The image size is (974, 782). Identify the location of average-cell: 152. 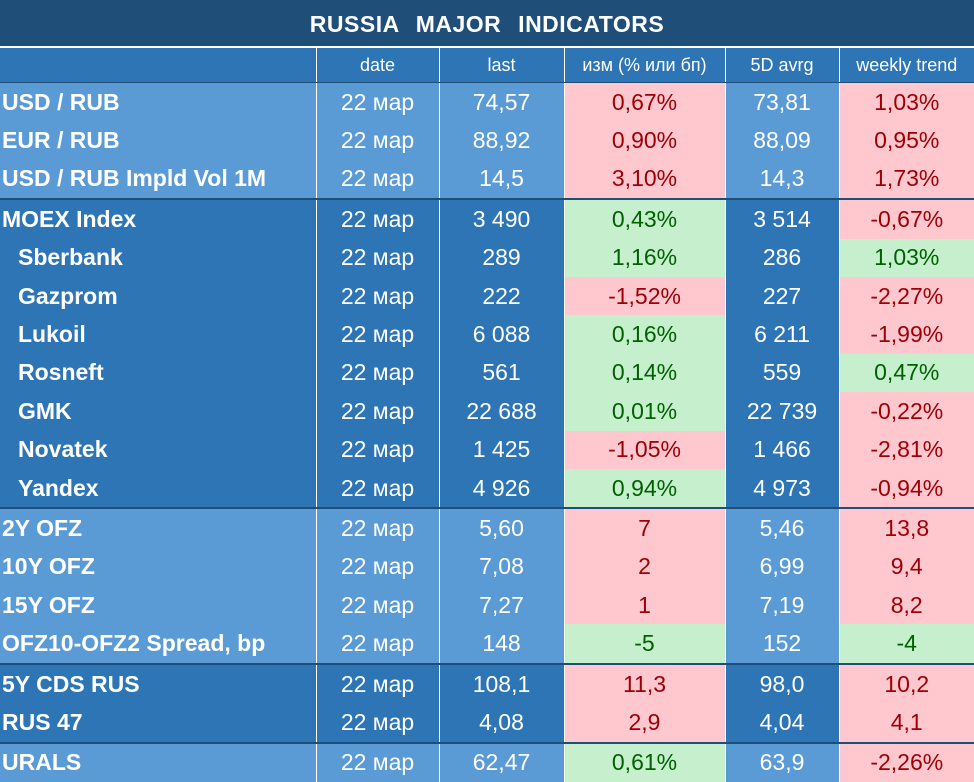
(781, 644).